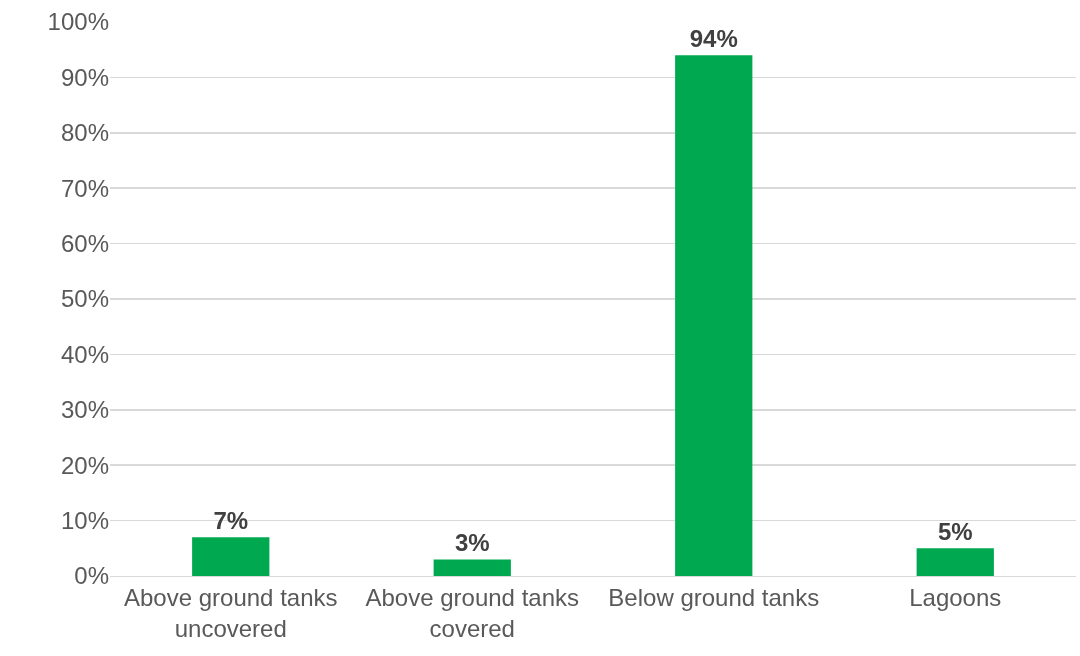  I want to click on x-tick-label: Below ground tanks, so click(714, 597).